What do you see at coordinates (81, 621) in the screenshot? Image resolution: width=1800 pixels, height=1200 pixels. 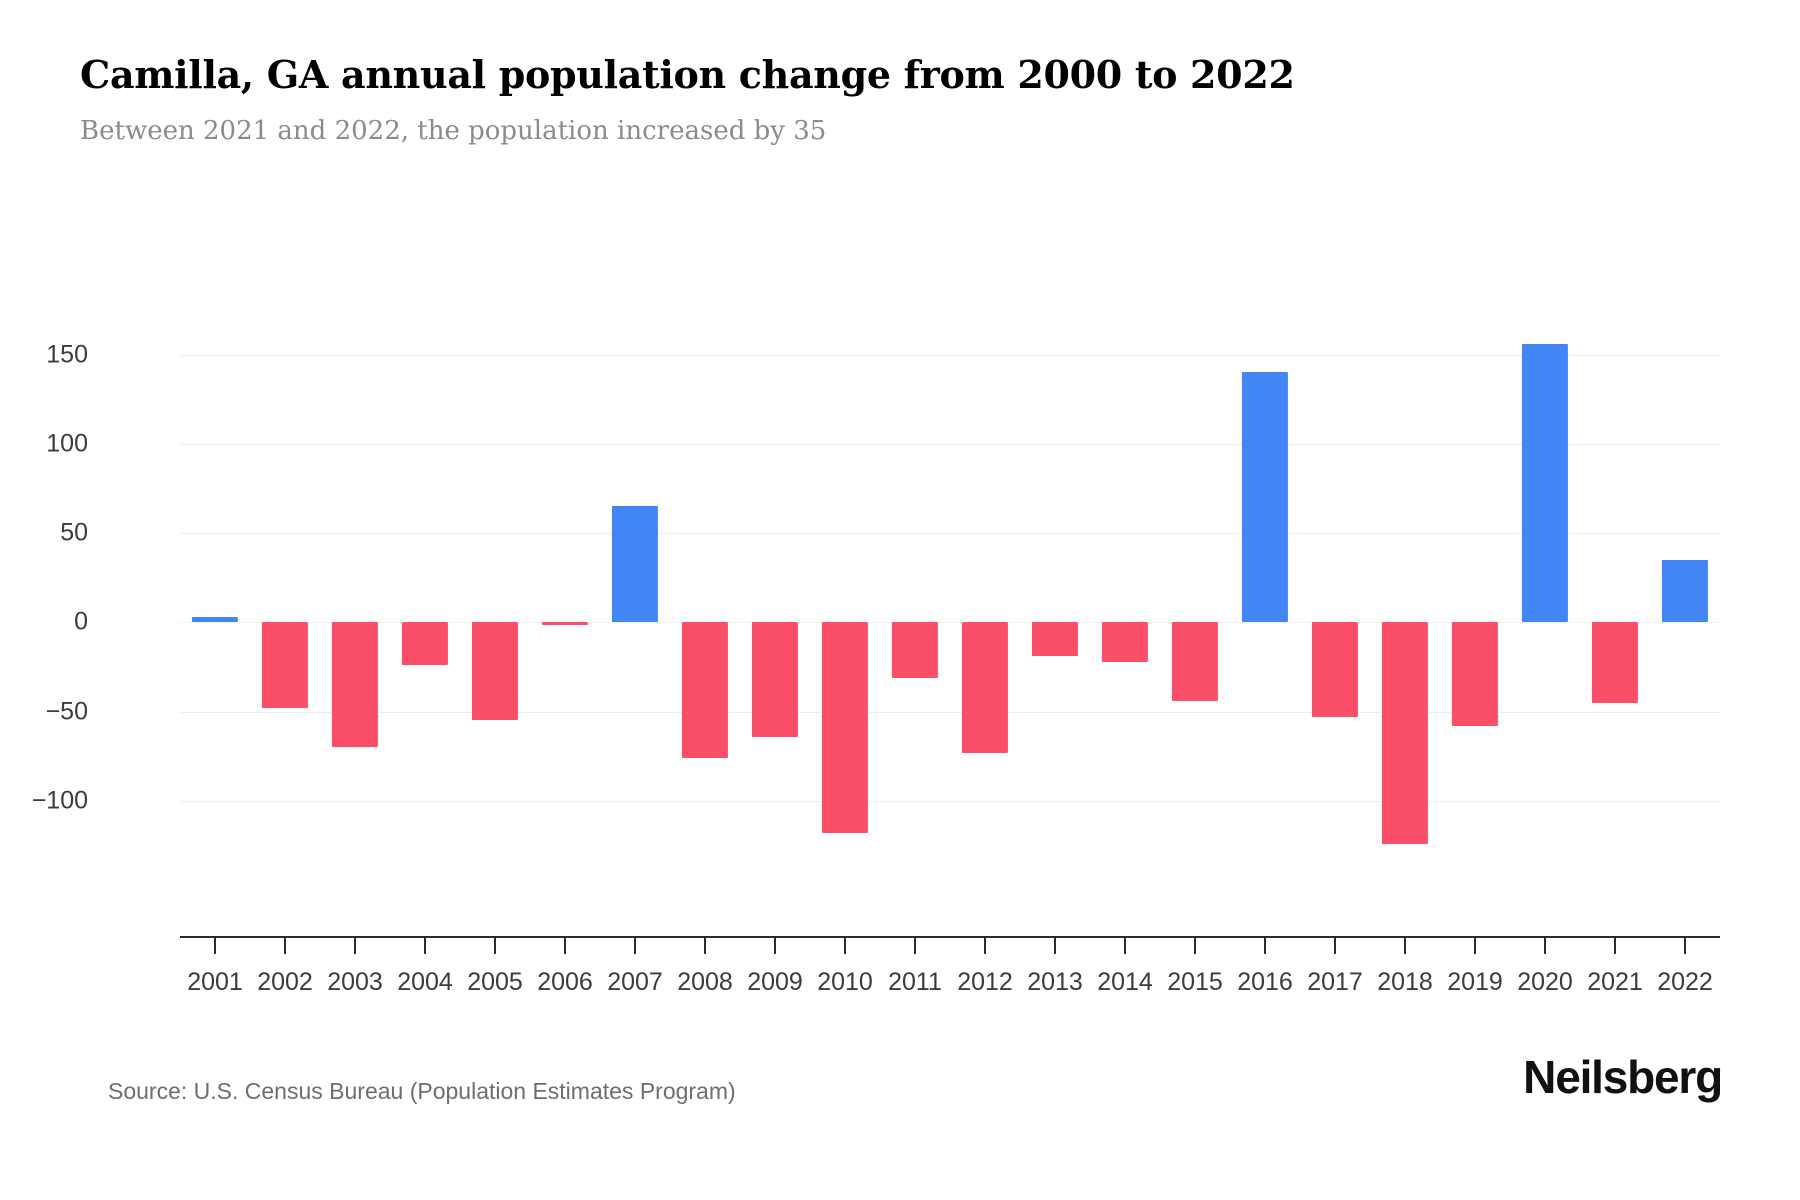 I see `y-axis-tick-label: 0` at bounding box center [81, 621].